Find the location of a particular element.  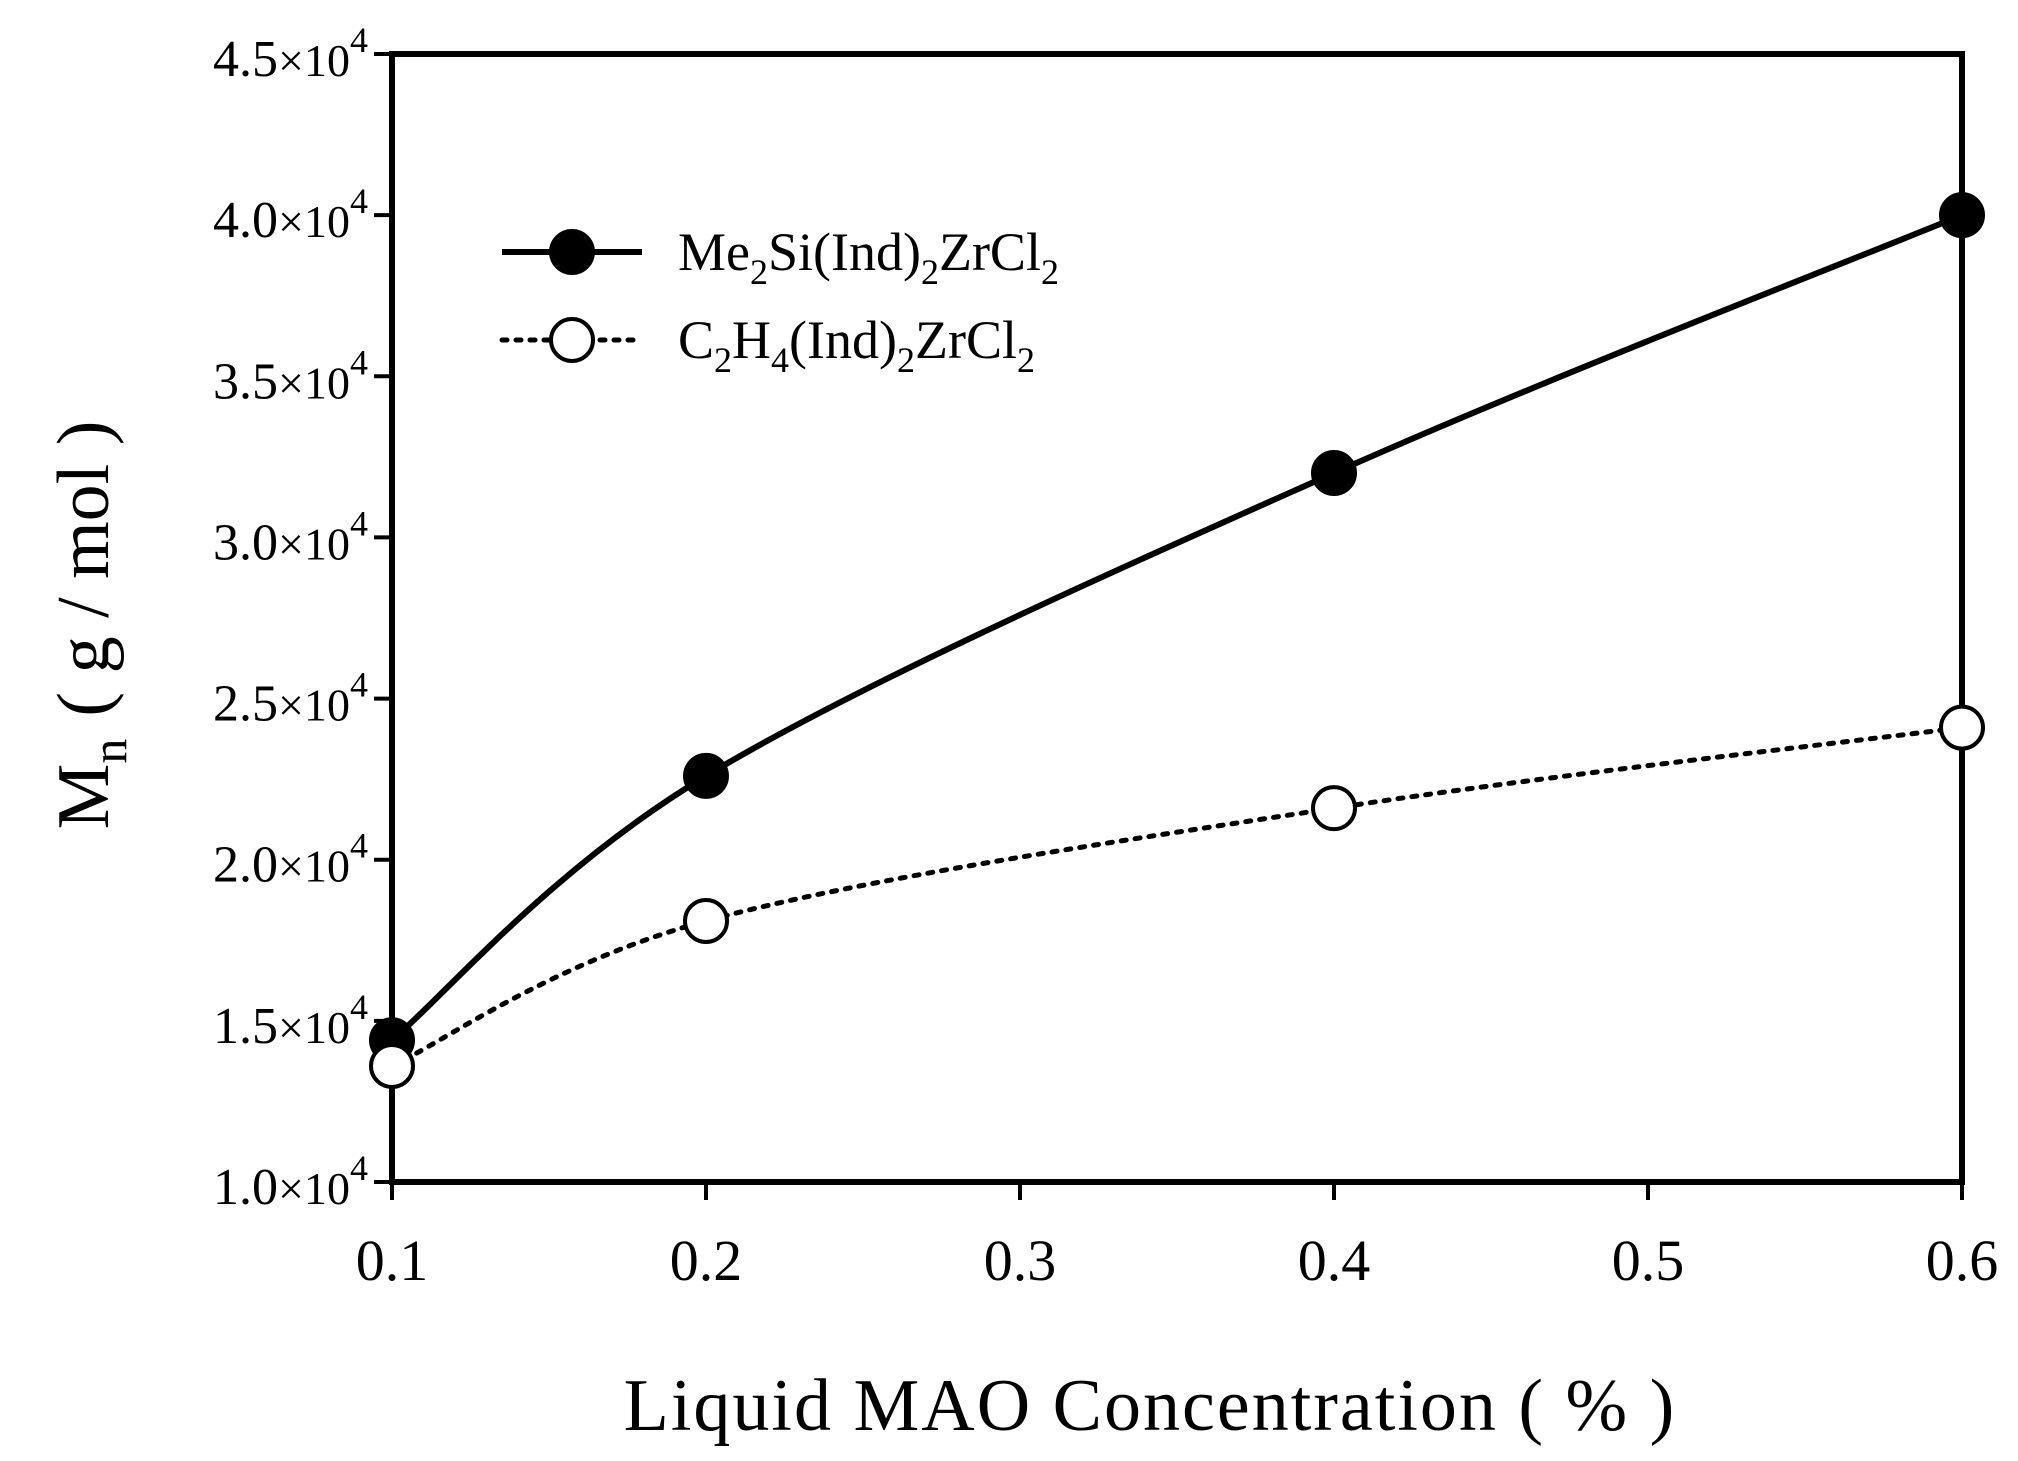

y-tick-label: 3.5×10⁴ is located at coordinates (290, 376).